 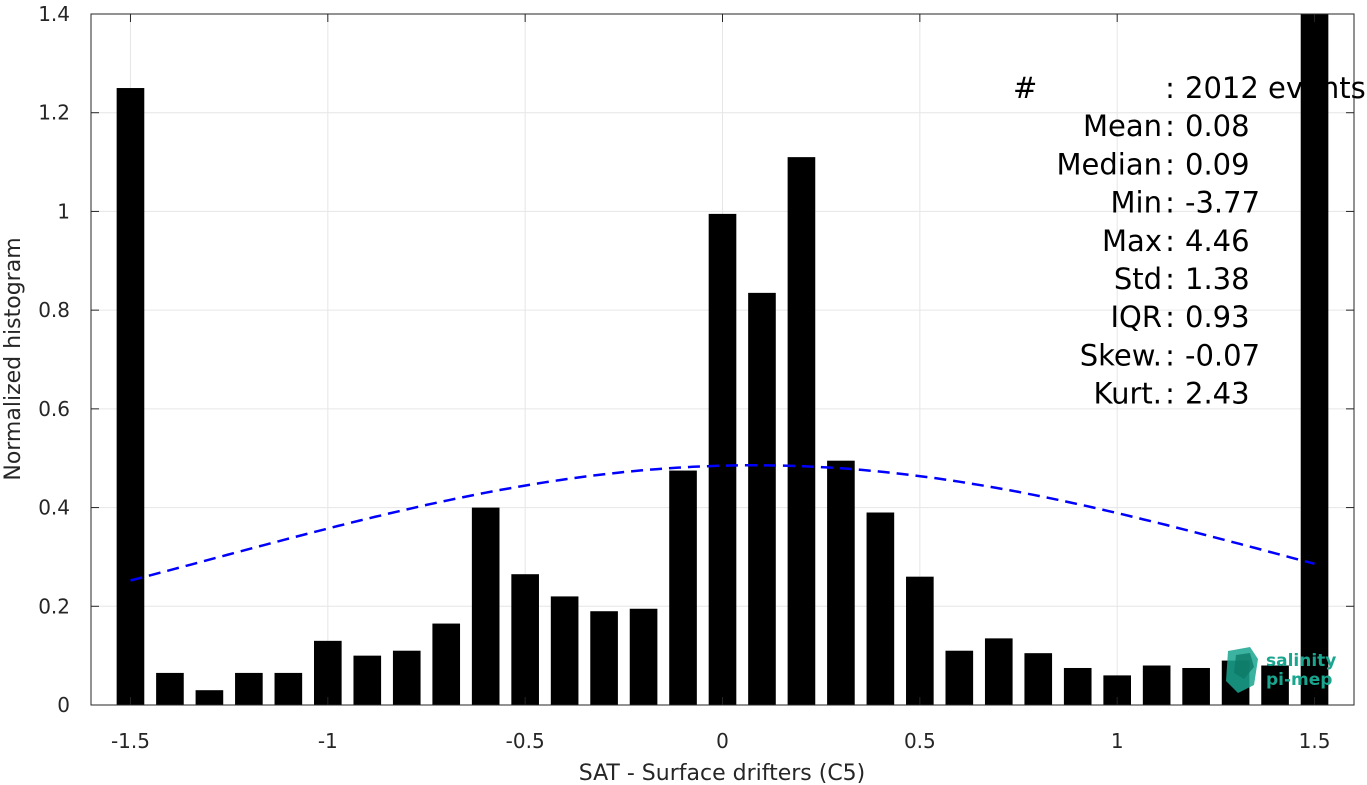 I want to click on stat-sep-3: :, so click(x=1170, y=203).